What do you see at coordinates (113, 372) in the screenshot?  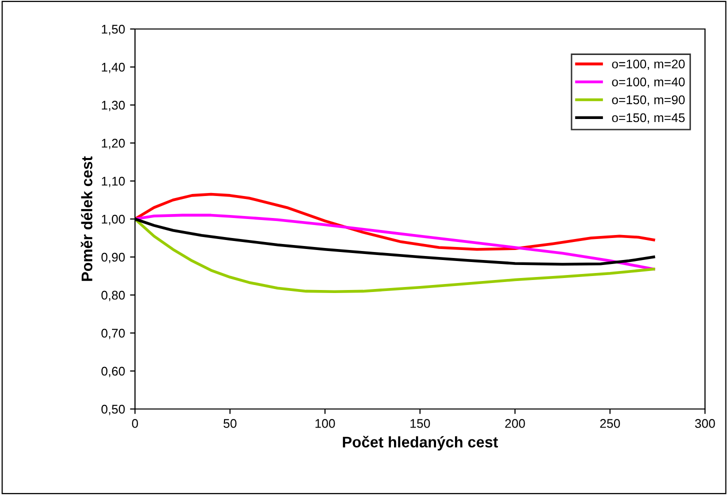 I see `y-tick-label: 0,60` at bounding box center [113, 372].